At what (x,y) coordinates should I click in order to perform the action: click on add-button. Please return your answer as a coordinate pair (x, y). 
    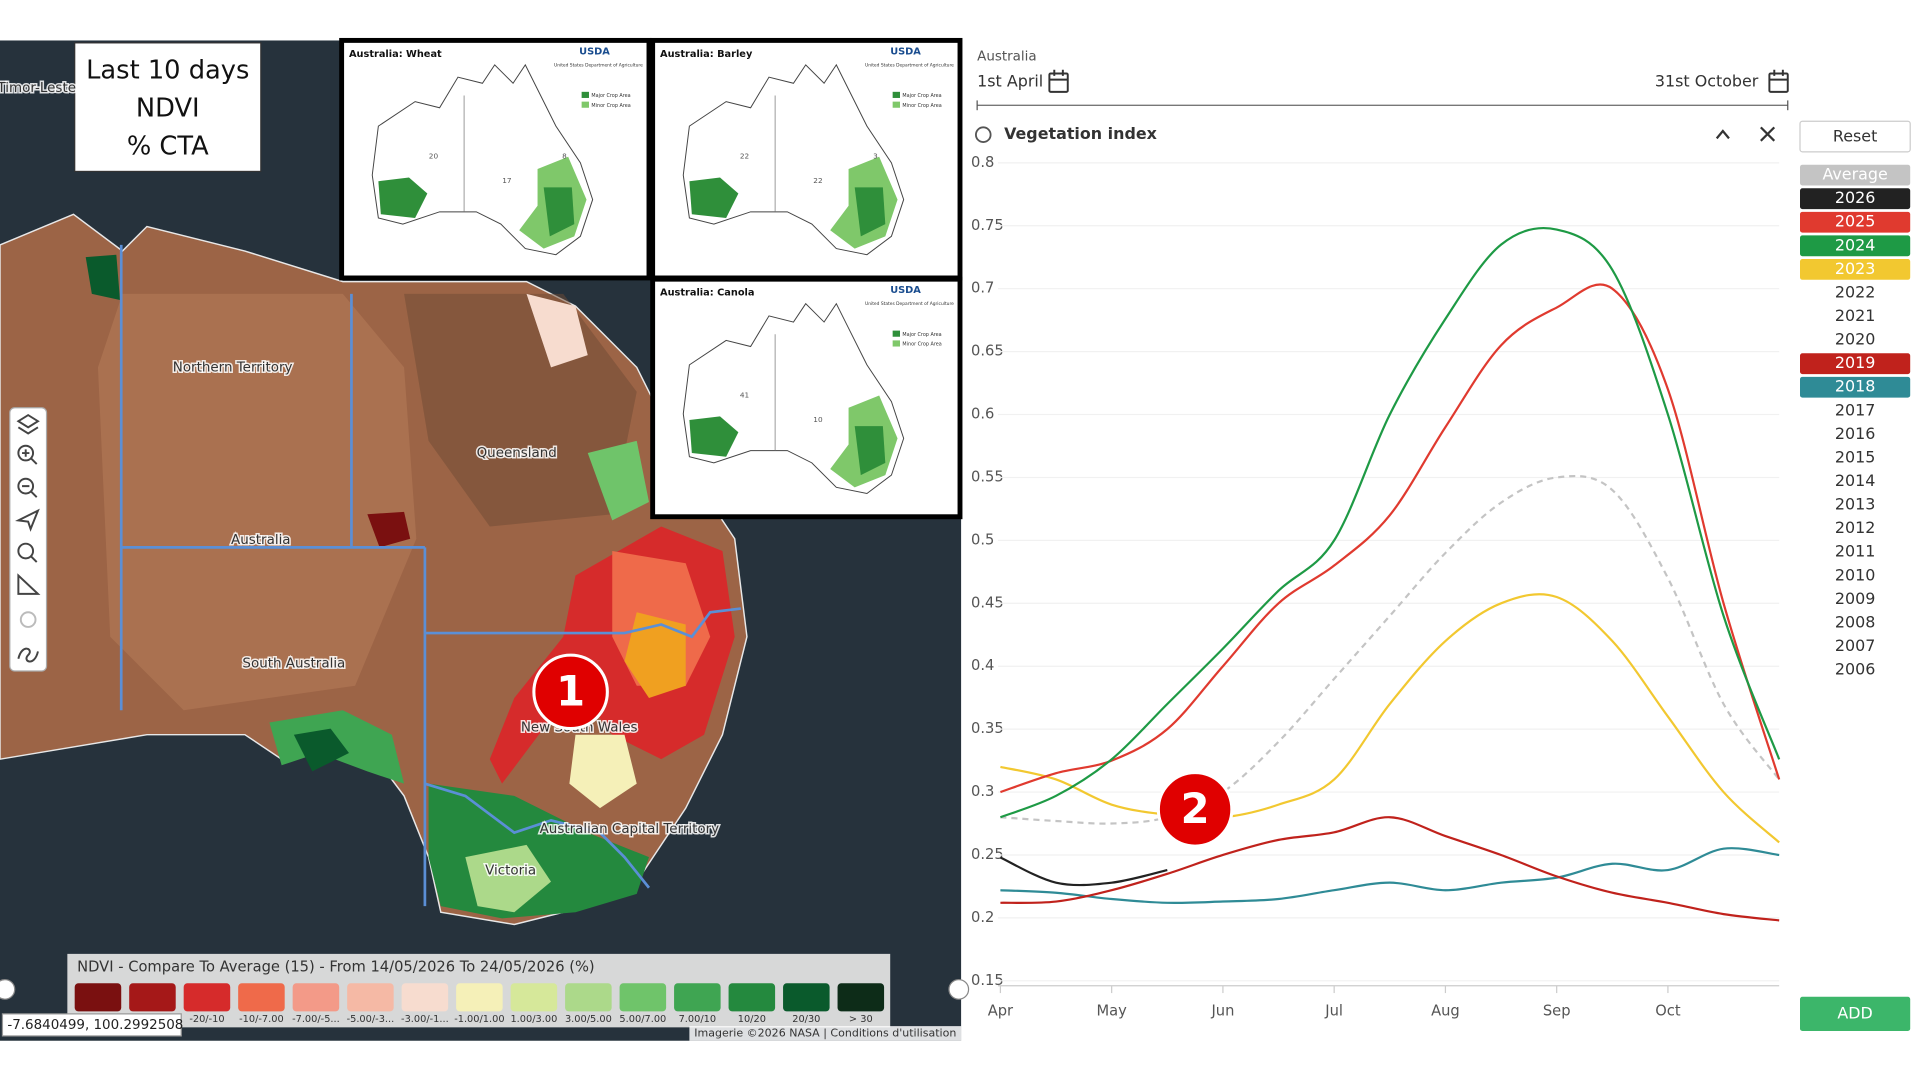
    Looking at the image, I should click on (1855, 1014).